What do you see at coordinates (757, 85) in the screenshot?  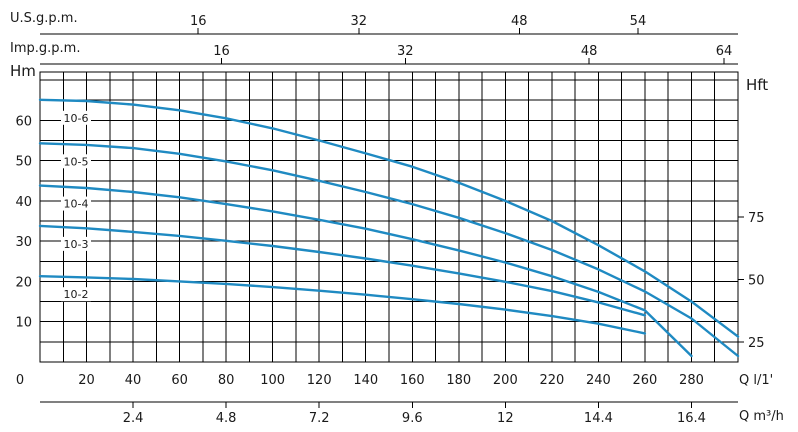 I see `secondary-y-axis-title: Hft` at bounding box center [757, 85].